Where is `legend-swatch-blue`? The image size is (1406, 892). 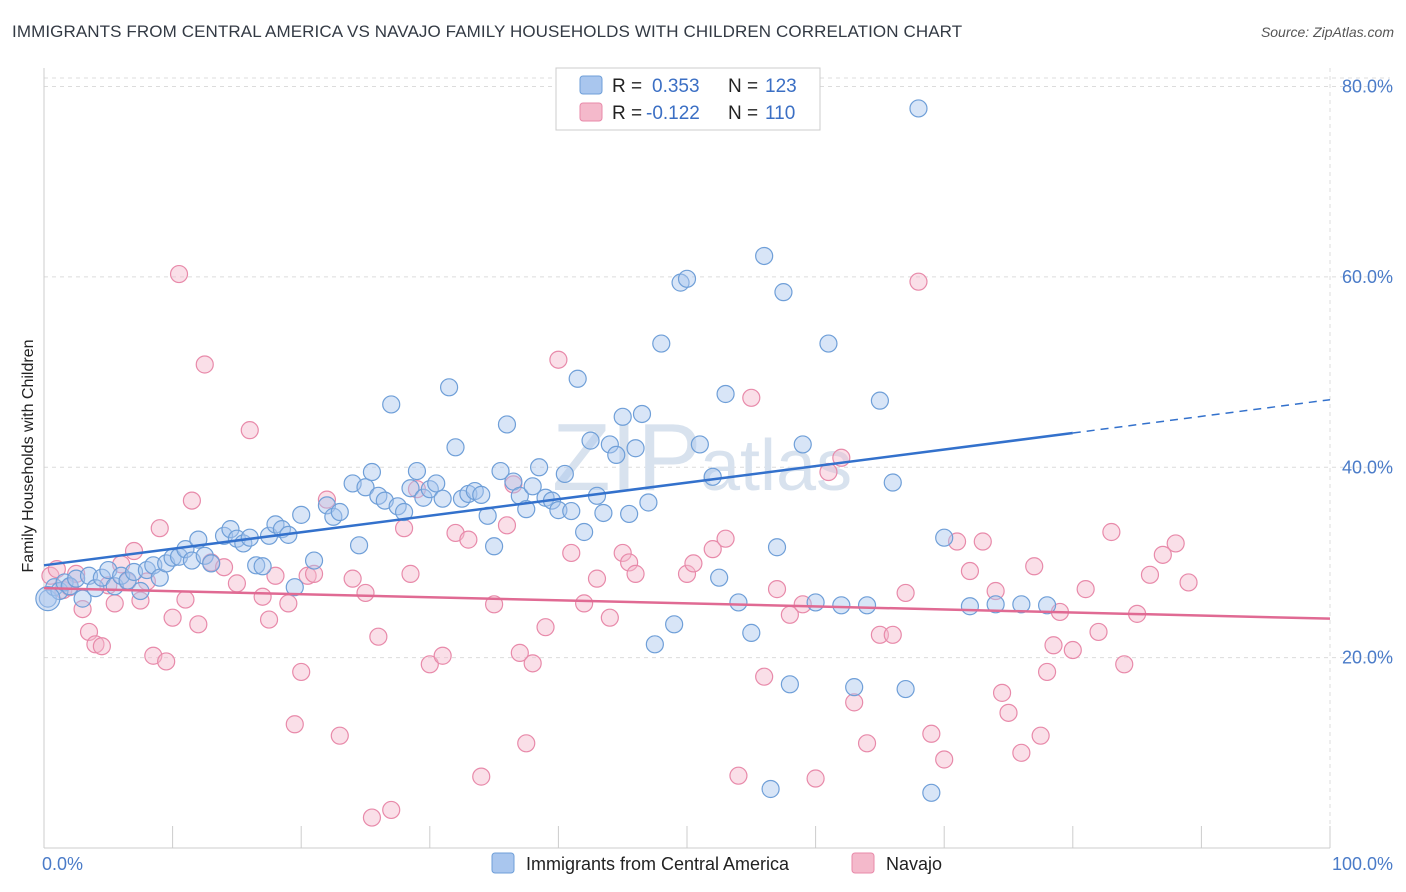
legend-swatch-blue is located at coordinates (591, 85).